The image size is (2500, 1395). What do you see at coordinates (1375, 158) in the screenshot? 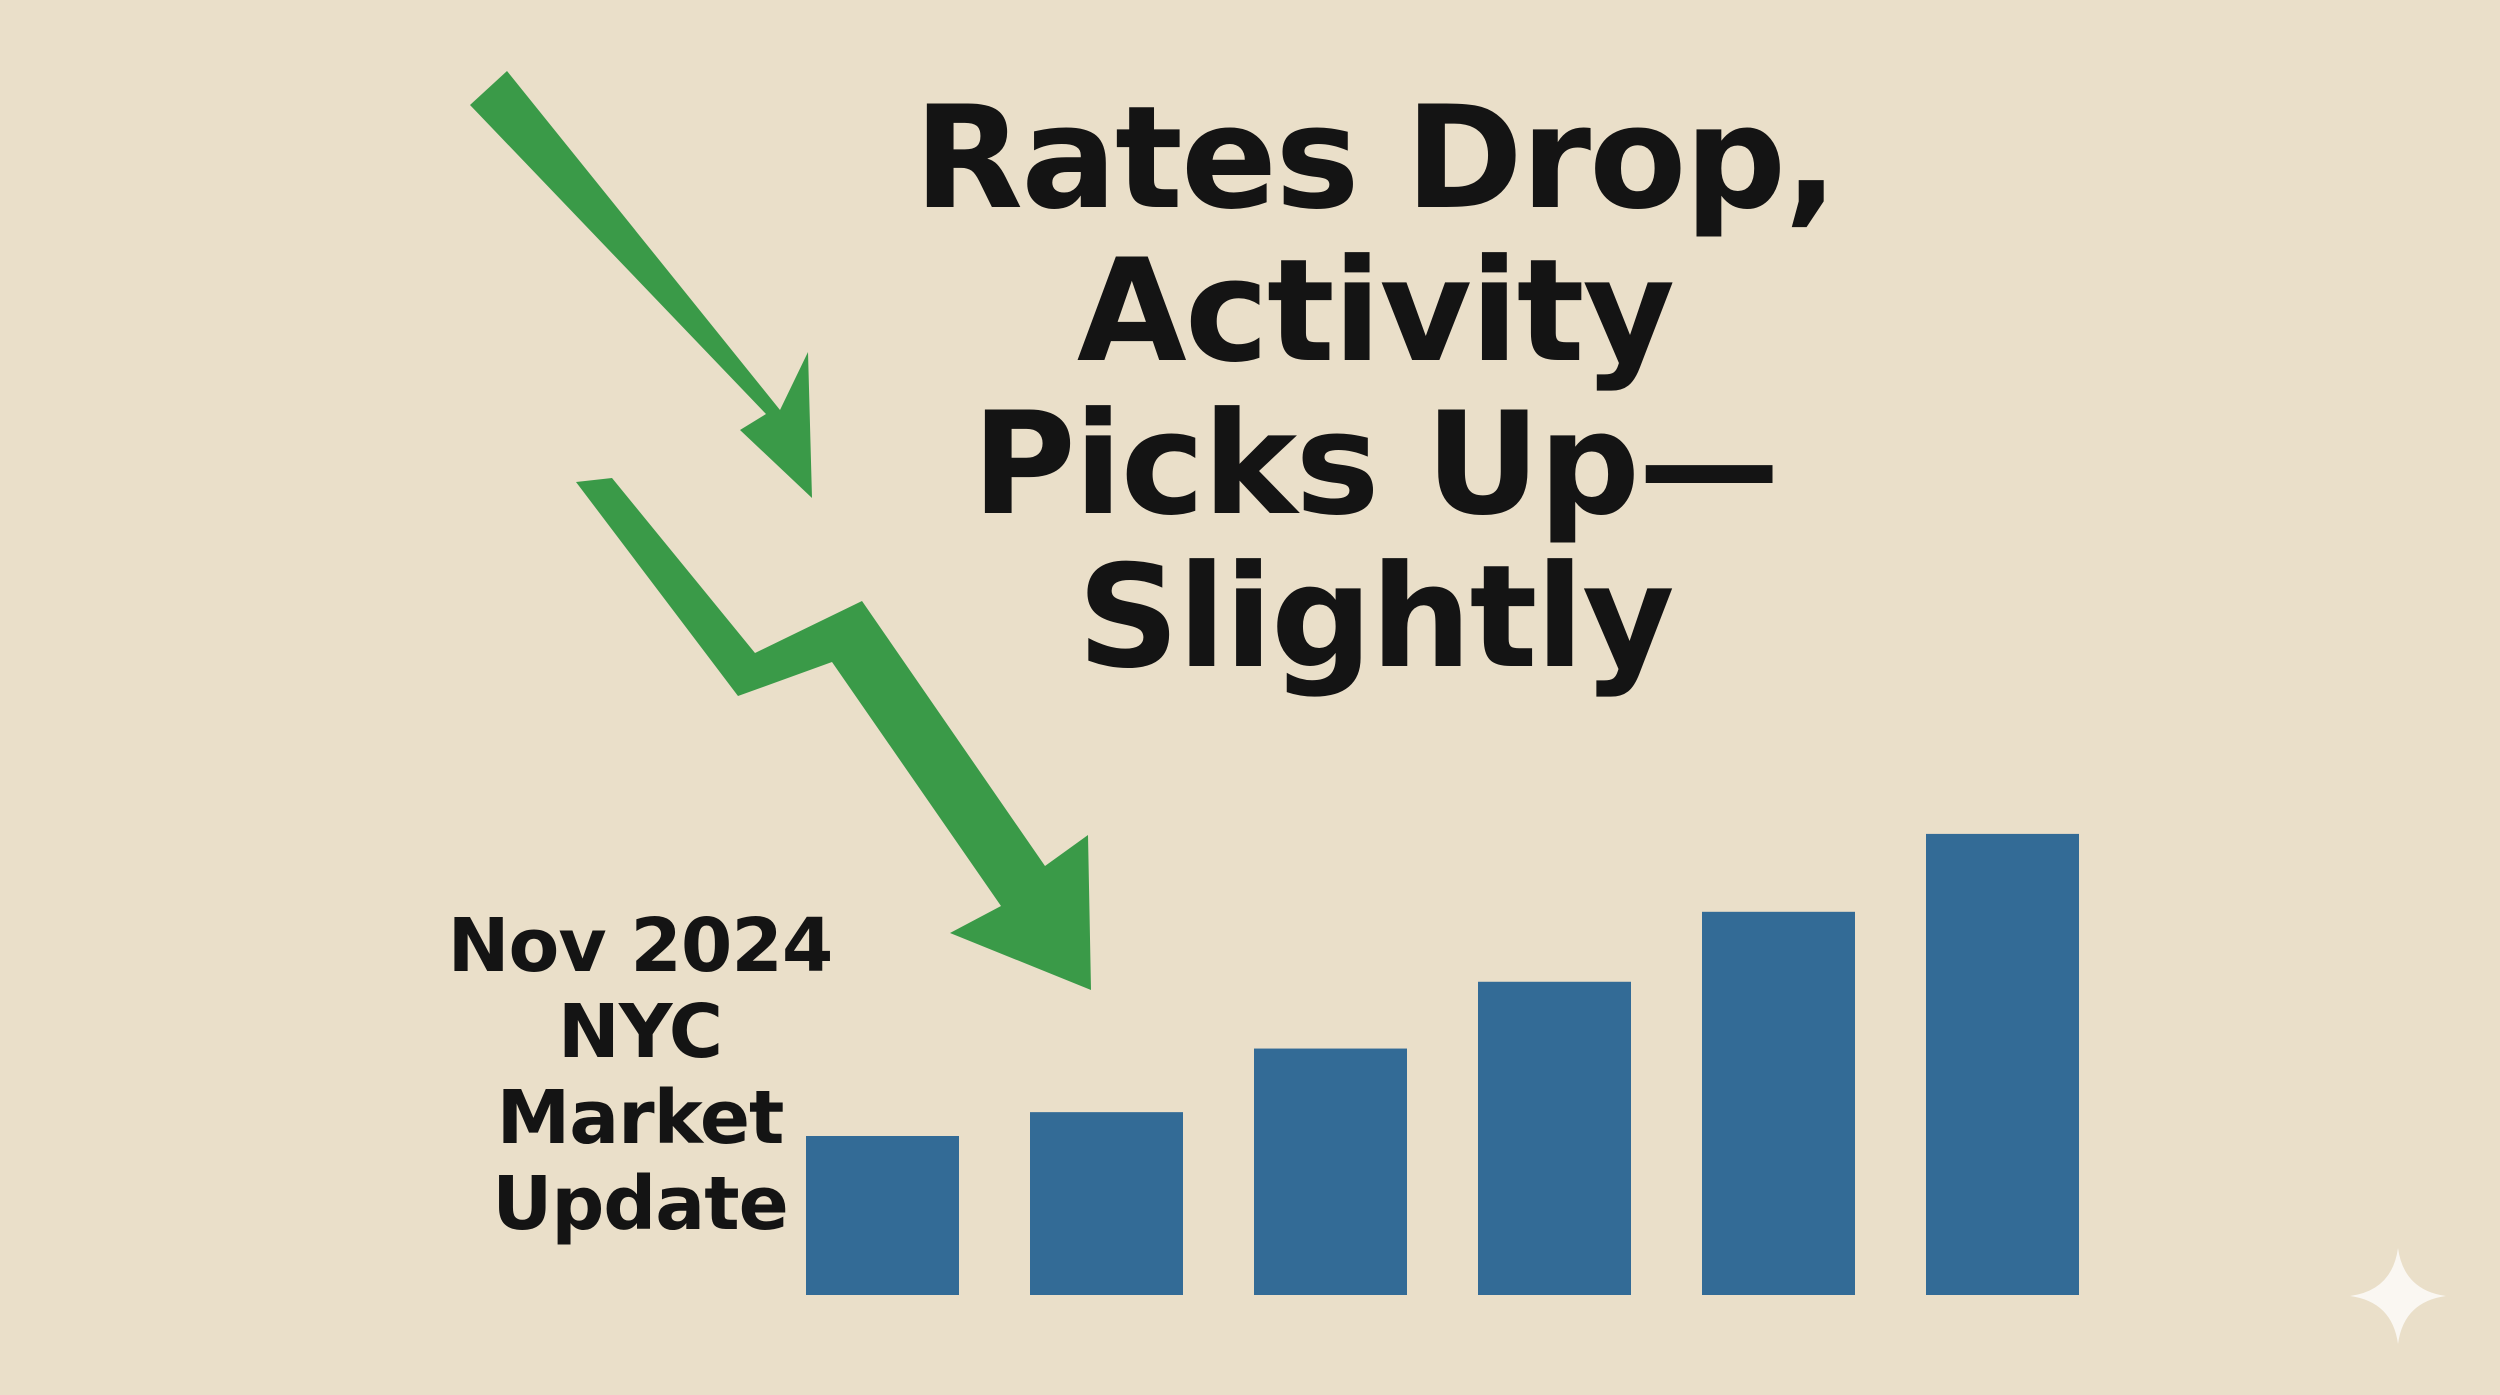
I see `headline-line-1: Rates Drop,` at bounding box center [1375, 158].